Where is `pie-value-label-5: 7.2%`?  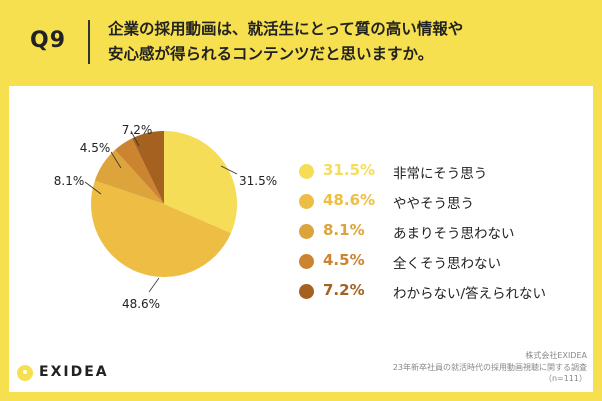
pie-value-label-5: 7.2% is located at coordinates (137, 130).